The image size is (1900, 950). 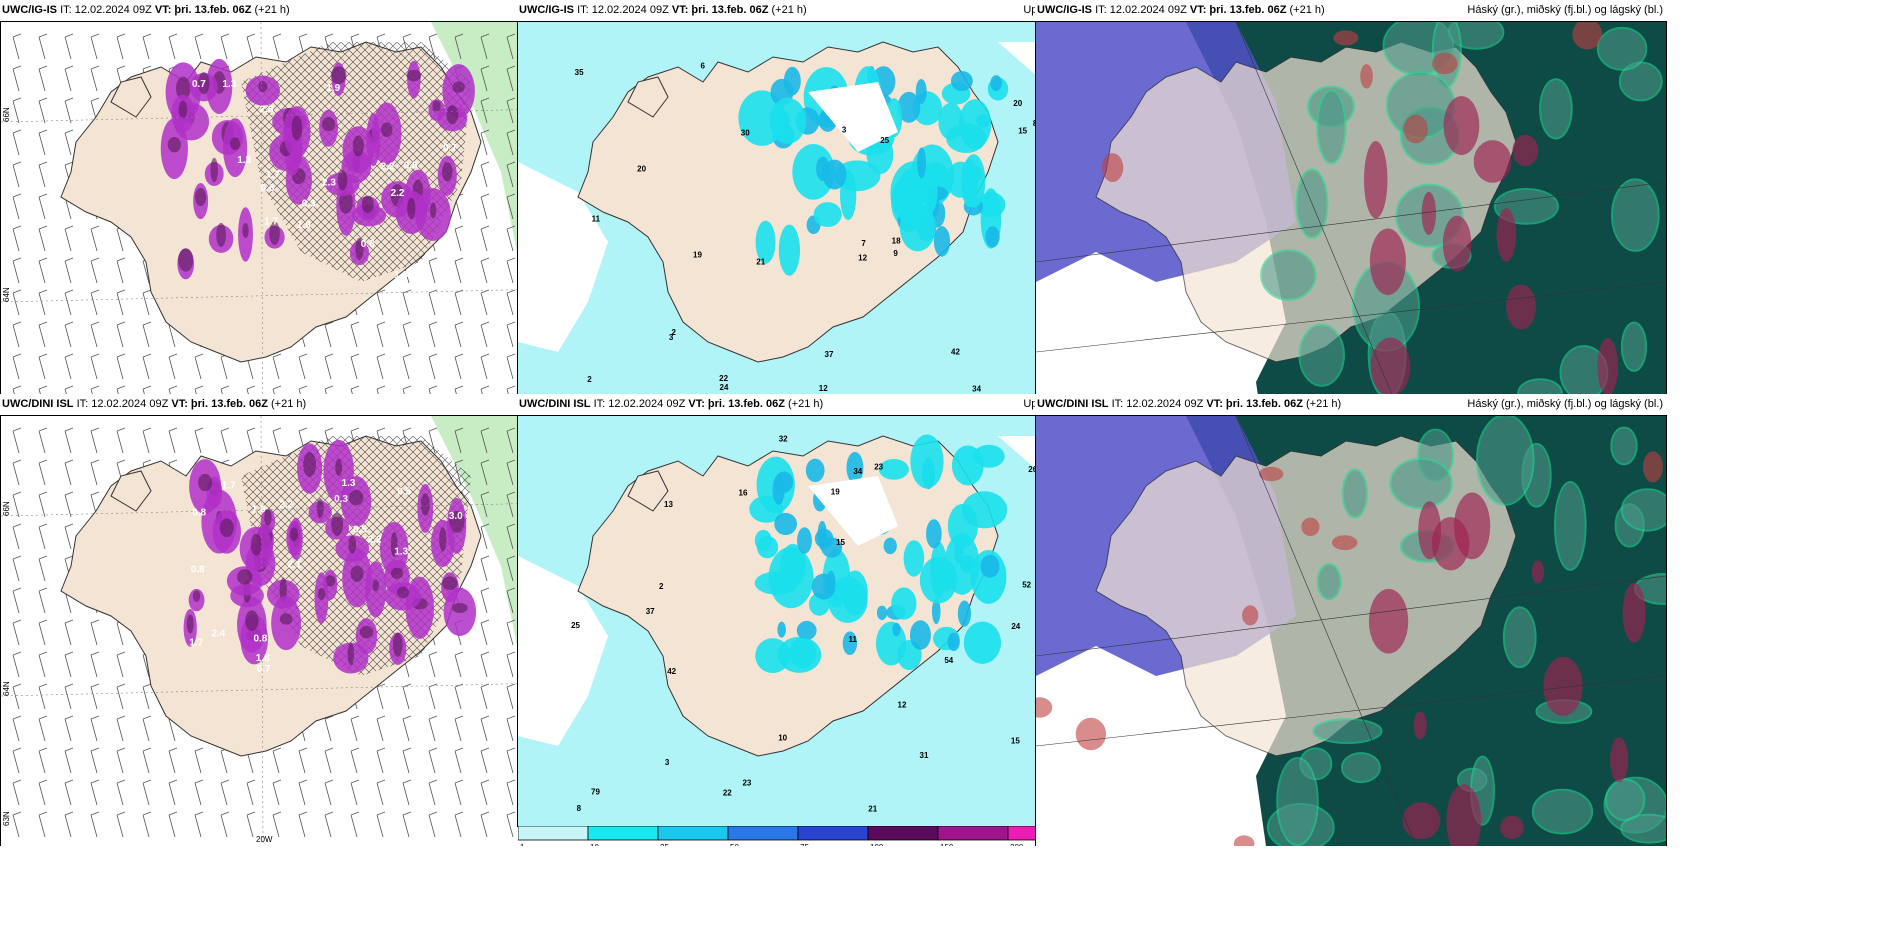 I want to click on accum-value: 26, so click(x=1032, y=469).